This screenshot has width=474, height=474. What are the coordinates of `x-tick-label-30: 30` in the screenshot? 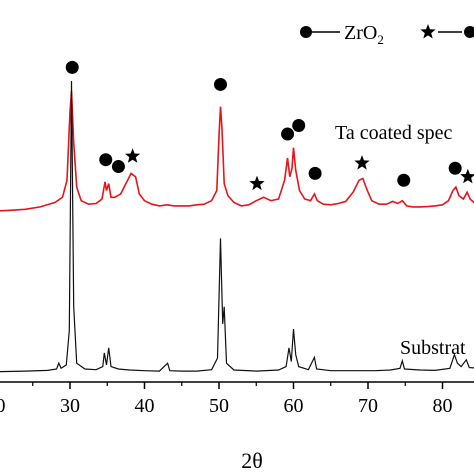 It's located at (70, 406).